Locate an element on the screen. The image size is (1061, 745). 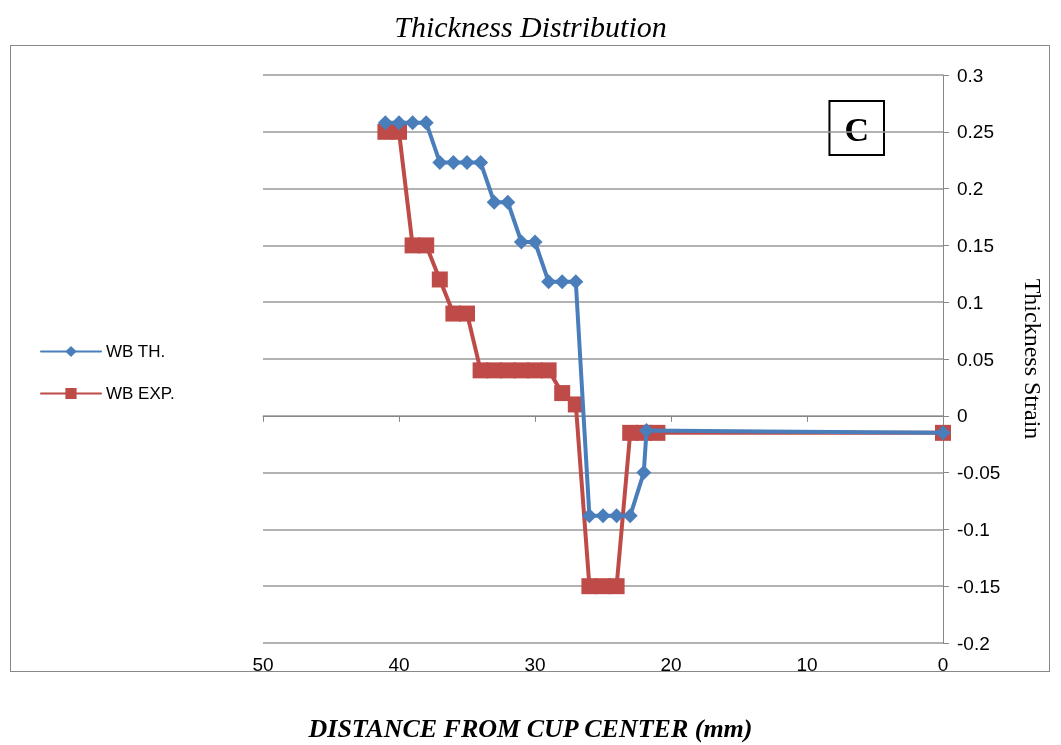
chart-title: Thickness Distribution is located at coordinates (530, 26).